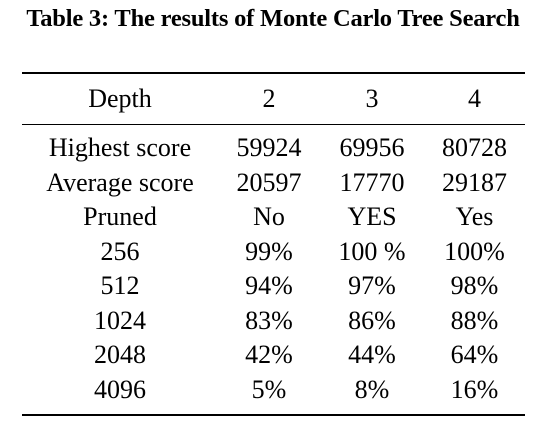  What do you see at coordinates (269, 320) in the screenshot?
I see `table-cell: 83%` at bounding box center [269, 320].